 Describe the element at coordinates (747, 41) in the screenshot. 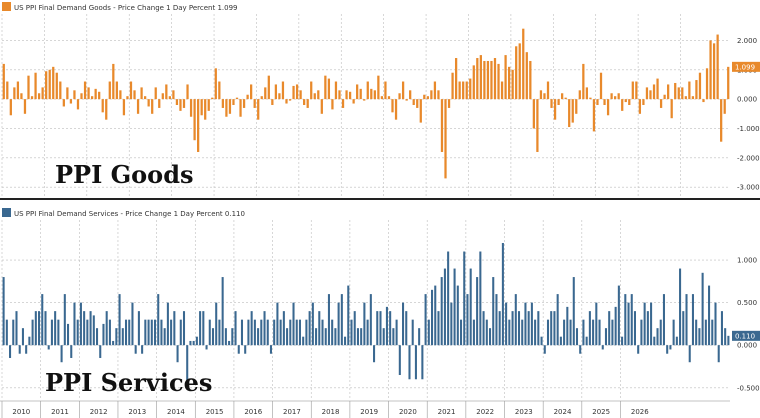

I see `goods-y-tick-label: 2.000` at that location.